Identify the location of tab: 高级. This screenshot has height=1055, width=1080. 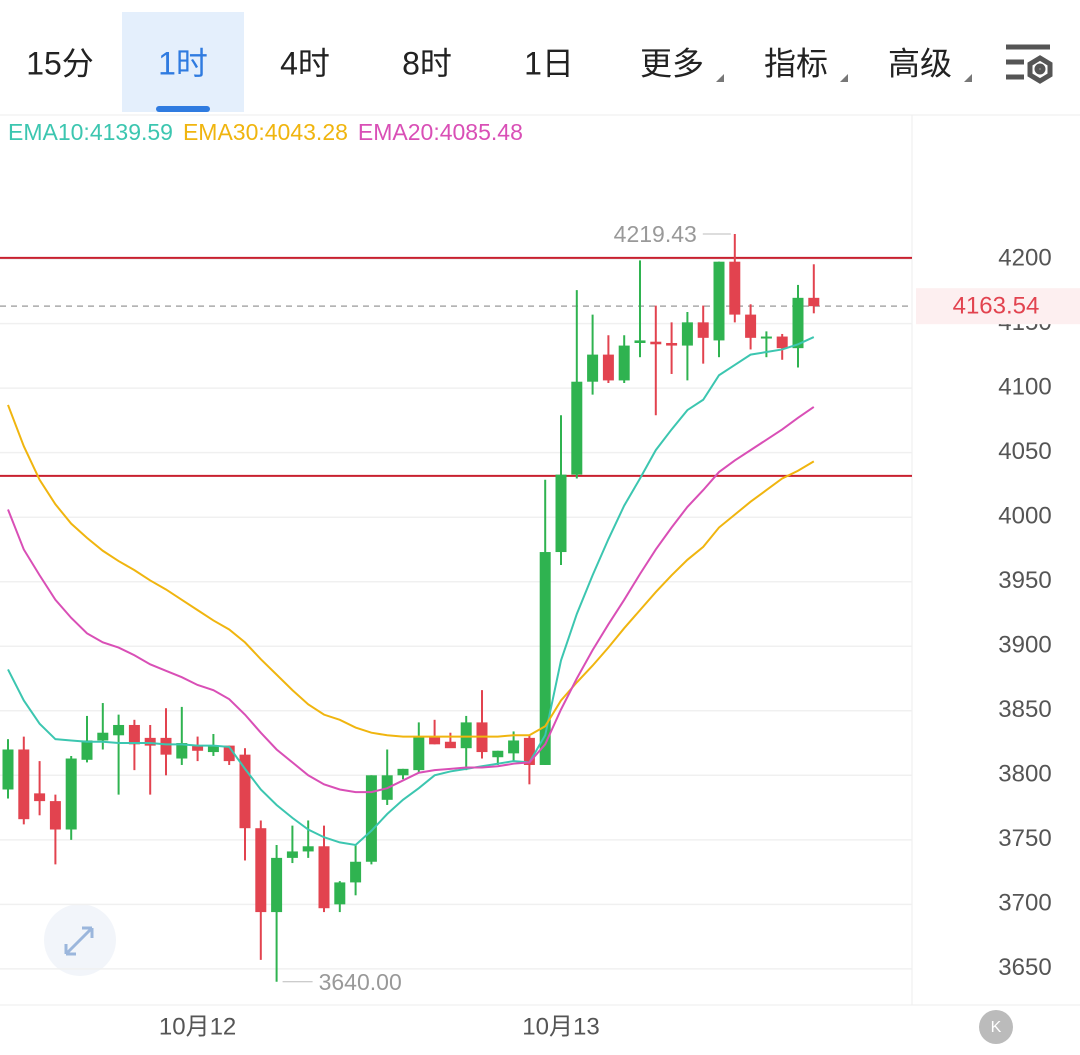
(920, 63).